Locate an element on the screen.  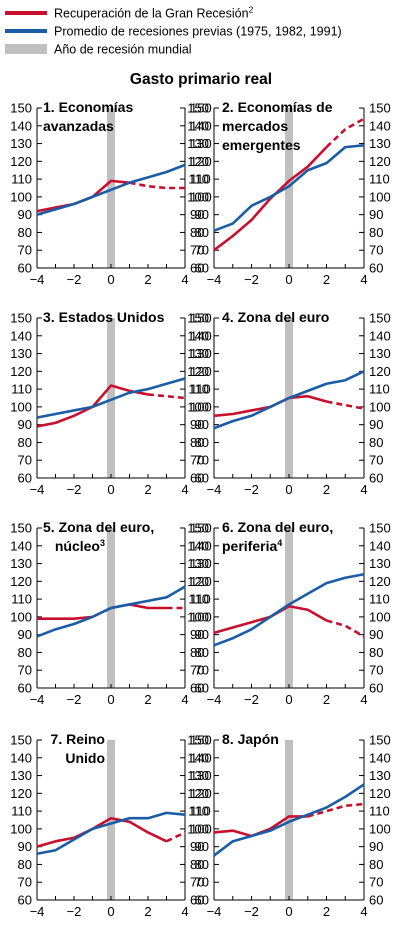
panel-title: 8. Japón is located at coordinates (250, 739).